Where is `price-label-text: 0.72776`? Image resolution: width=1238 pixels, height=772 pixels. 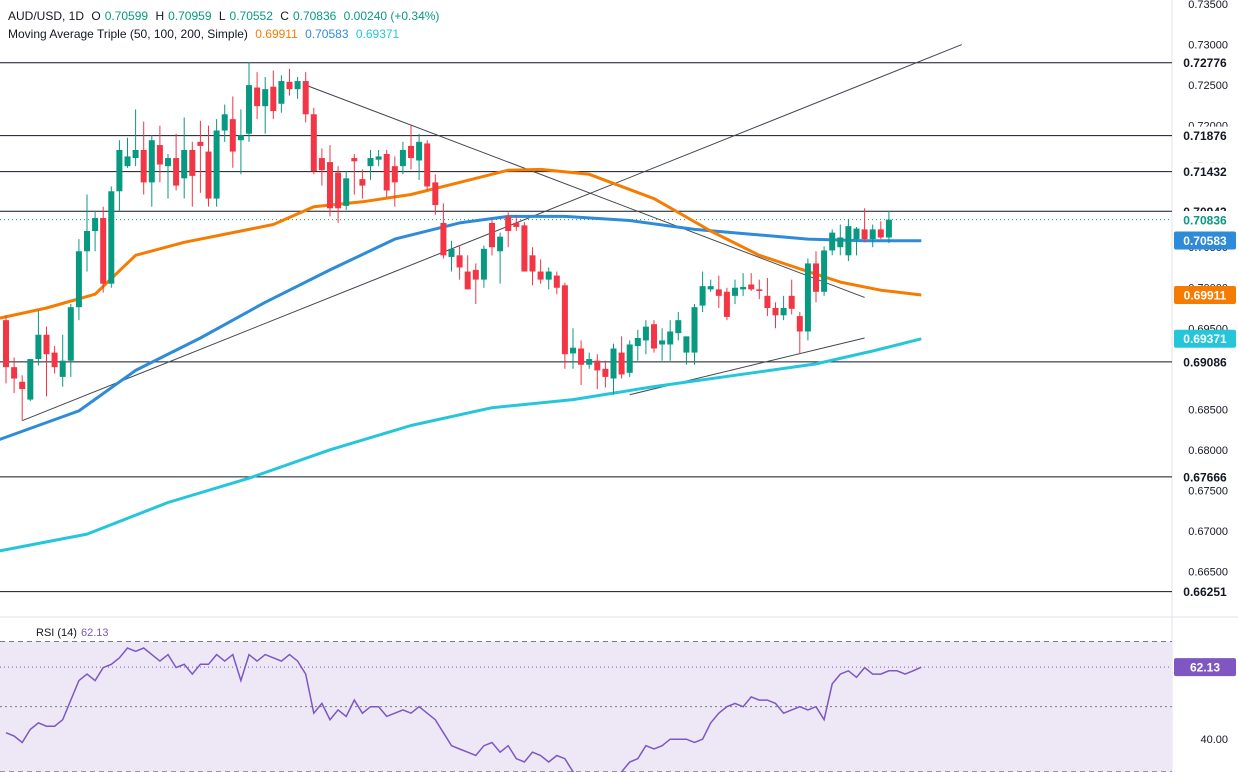 price-label-text: 0.72776 is located at coordinates (1205, 63).